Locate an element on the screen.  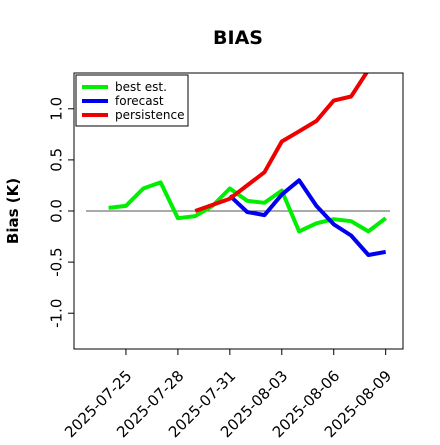
series-line-forecast is located at coordinates (307, 217).